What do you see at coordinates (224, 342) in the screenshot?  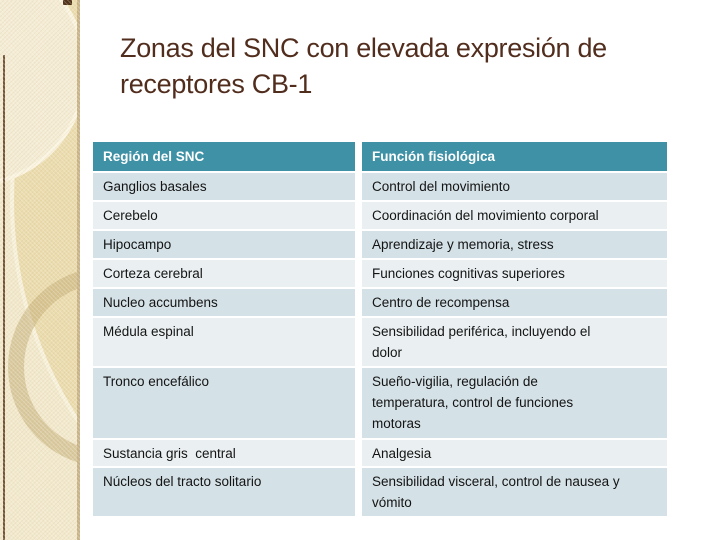 I see `table-cell-region: Médula espinal` at bounding box center [224, 342].